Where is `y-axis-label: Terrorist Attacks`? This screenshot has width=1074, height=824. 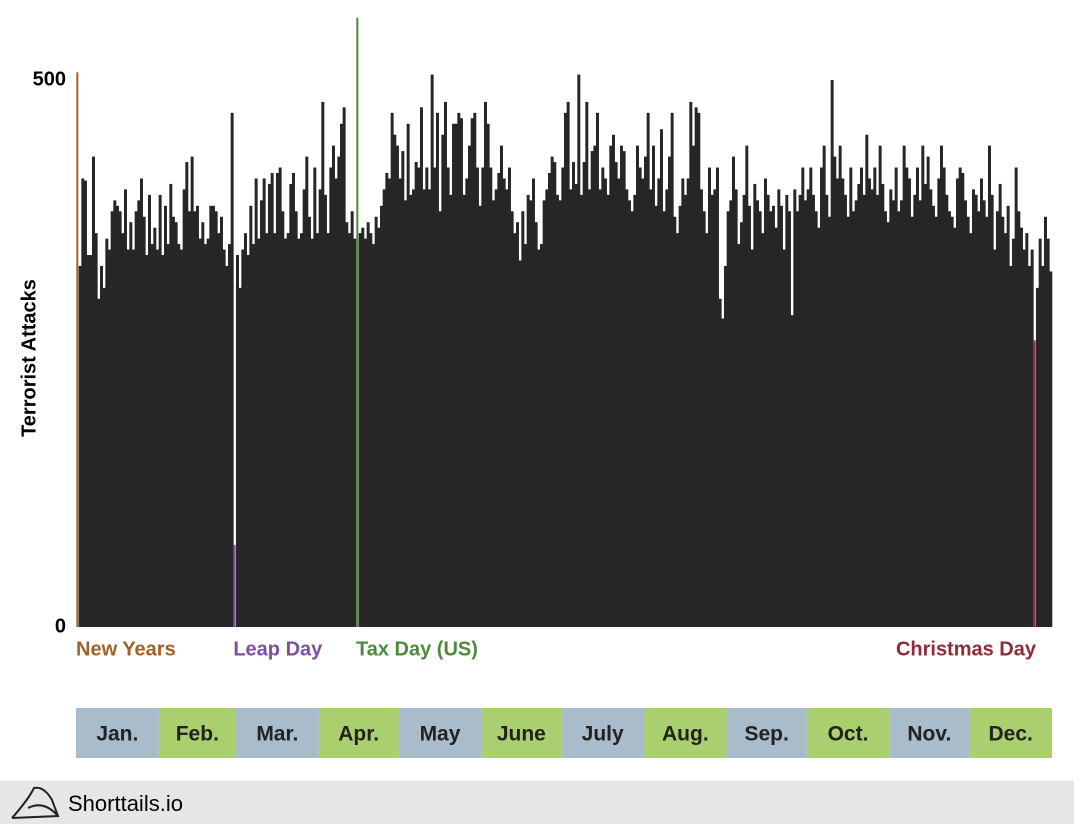 y-axis-label: Terrorist Attacks is located at coordinates (29, 358).